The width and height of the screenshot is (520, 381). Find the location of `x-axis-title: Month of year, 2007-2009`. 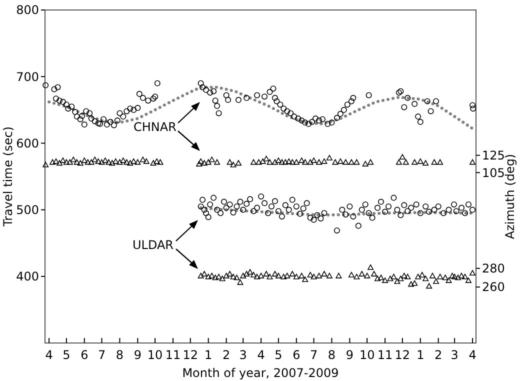

x-axis-title: Month of year, 2007-2009 is located at coordinates (260, 373).